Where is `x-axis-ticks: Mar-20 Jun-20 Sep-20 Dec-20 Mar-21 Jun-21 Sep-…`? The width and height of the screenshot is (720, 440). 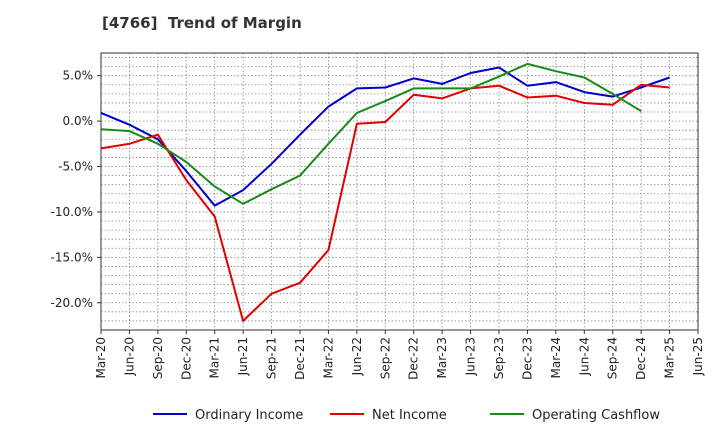
x-axis-ticks: Mar-20 Jun-20 Sep-20 Dec-20 Mar-21 Jun-21 Sep-… is located at coordinates (399, 355).